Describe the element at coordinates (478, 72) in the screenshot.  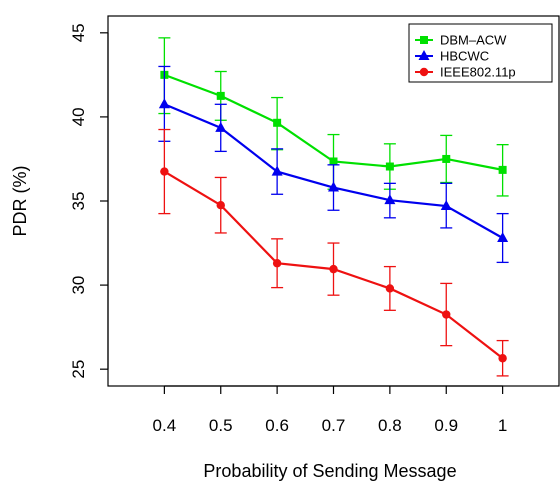
I see `legend-entry: IEEE802.11p` at that location.